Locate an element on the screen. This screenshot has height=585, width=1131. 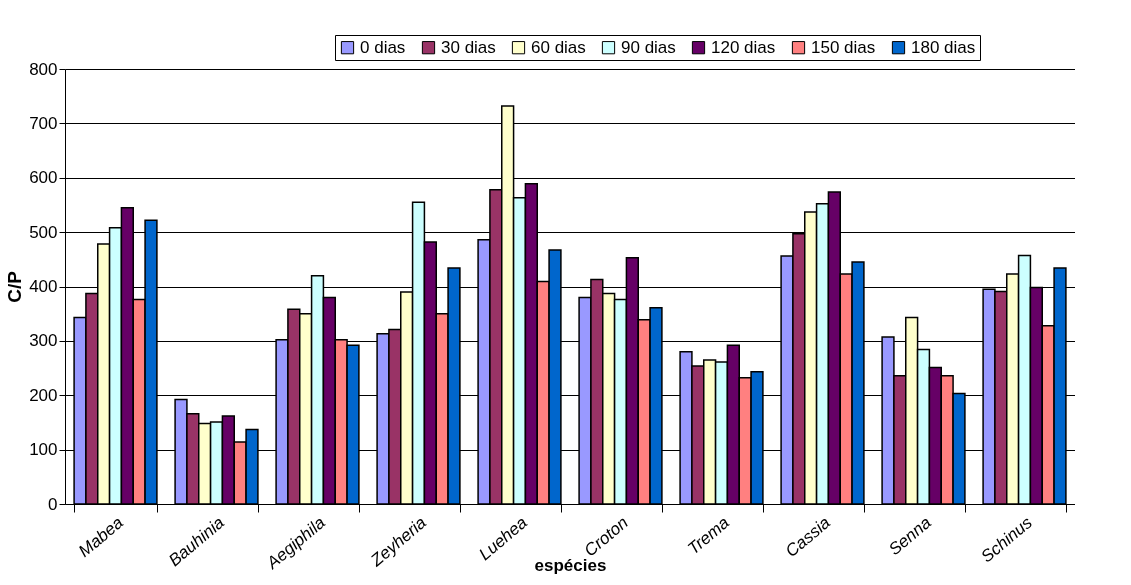
y-tick-label: 200 is located at coordinates (43, 395).